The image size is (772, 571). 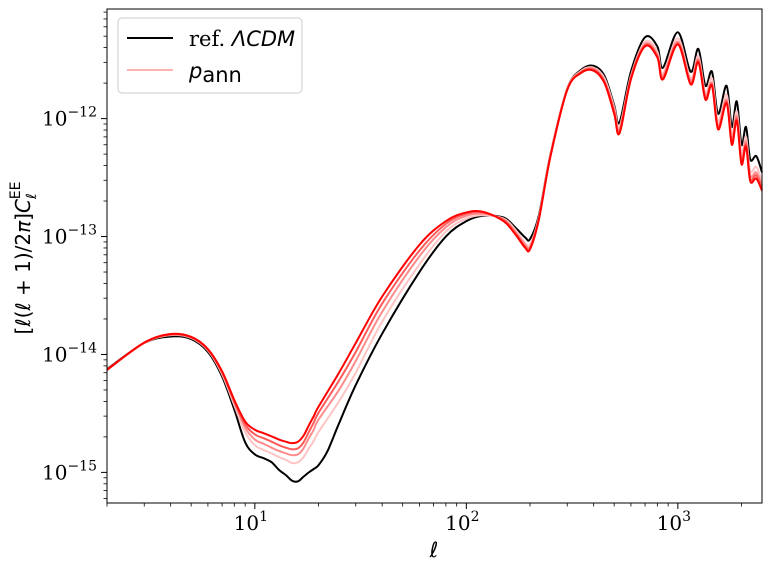 What do you see at coordinates (24, 258) in the screenshot?
I see `y-axis-label: [ℓ(ℓ + 1)/2π]CℓEE` at bounding box center [24, 258].